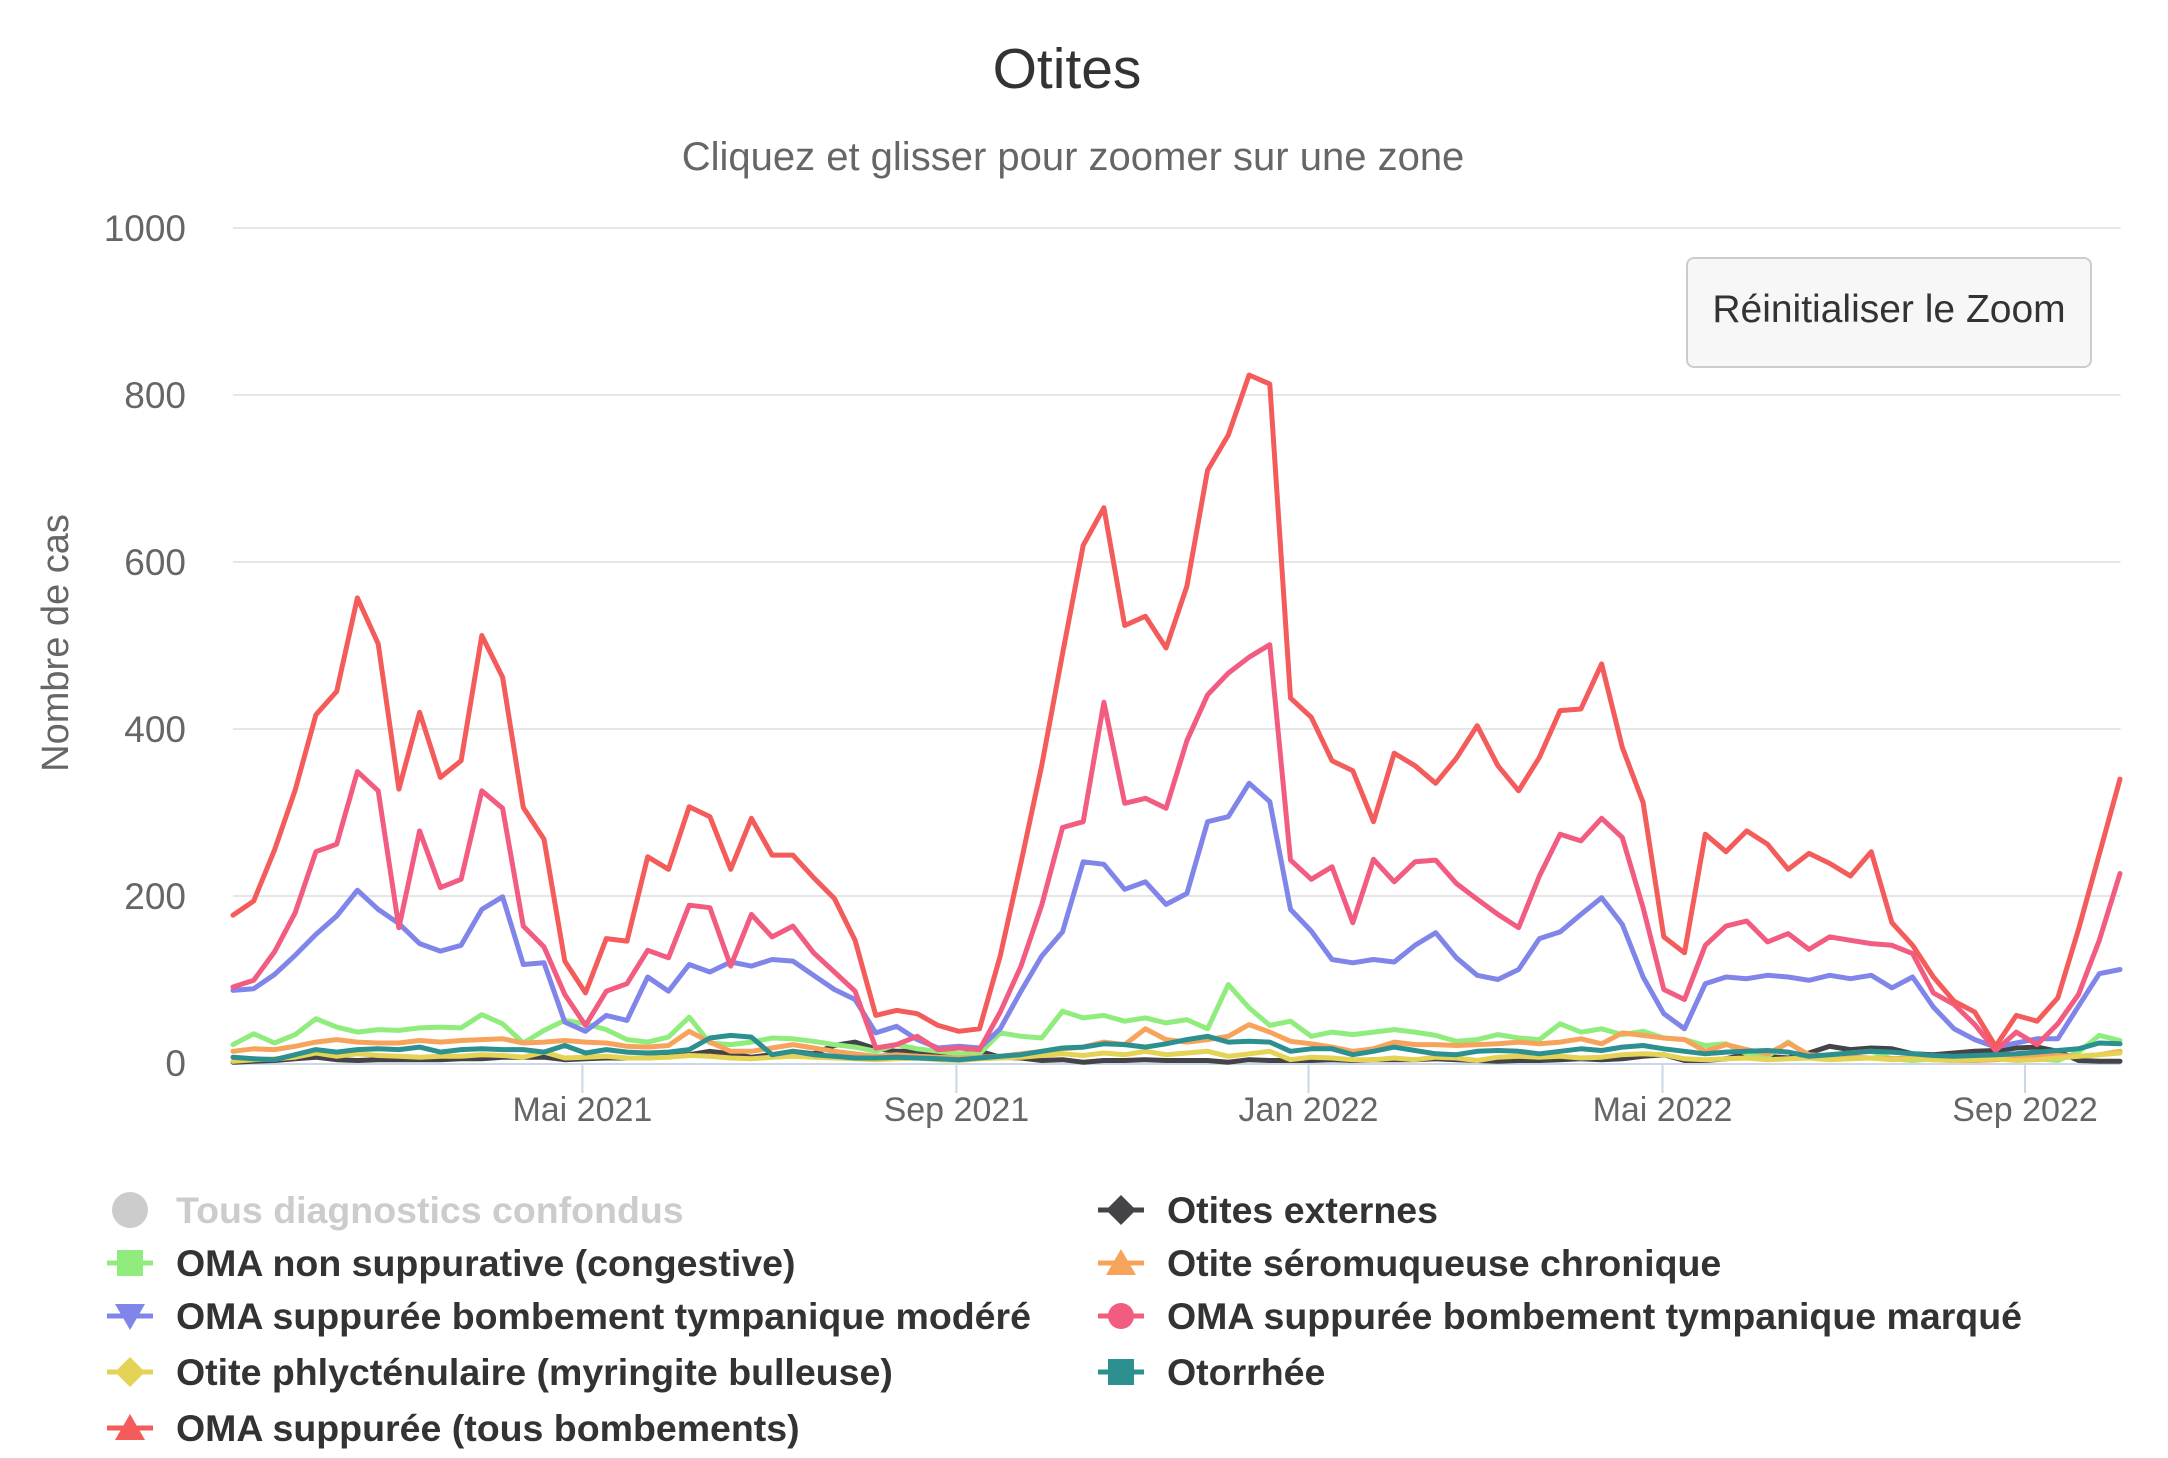 The height and width of the screenshot is (1458, 2168). I want to click on svg-text: Réinitialiser le Zoom, so click(1888, 309).